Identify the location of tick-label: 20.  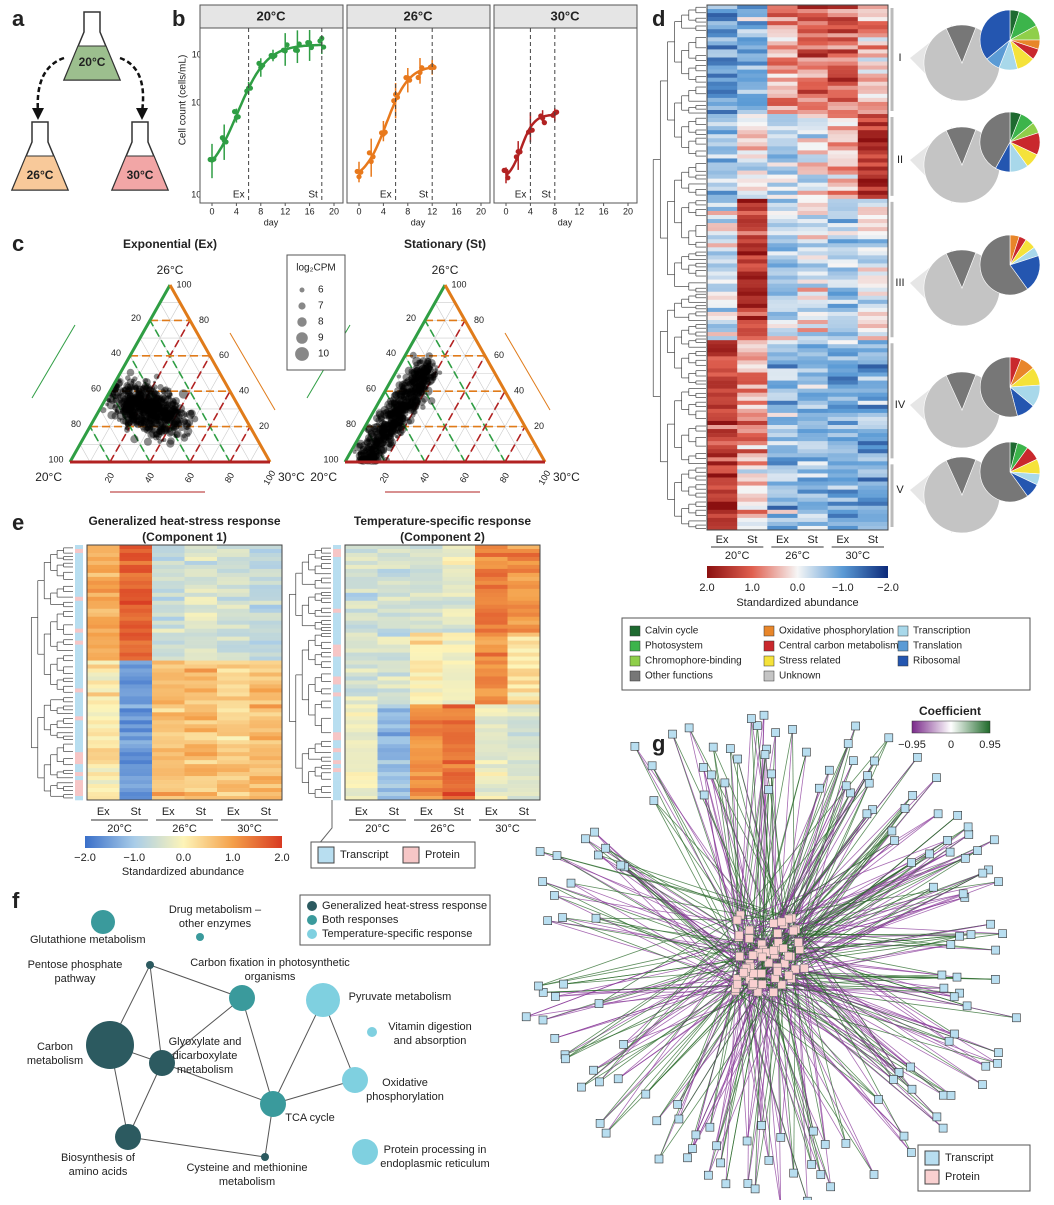
(411, 318).